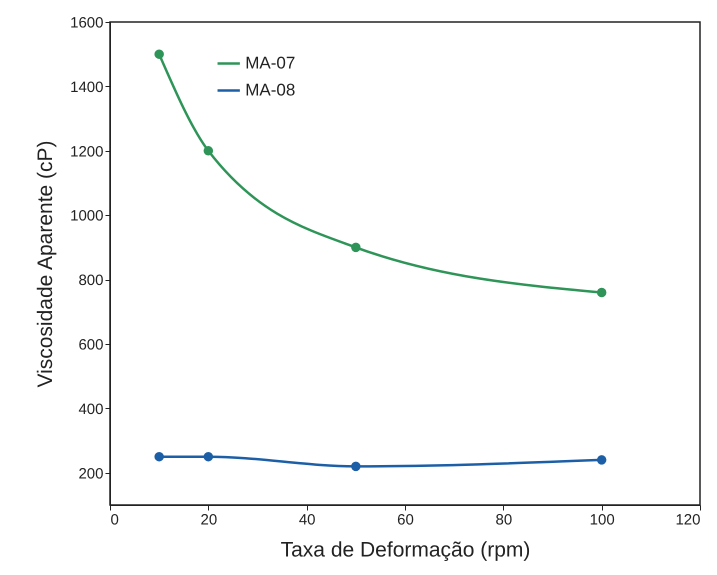 The width and height of the screenshot is (717, 575). What do you see at coordinates (405, 520) in the screenshot?
I see `x-tick-label: 60` at bounding box center [405, 520].